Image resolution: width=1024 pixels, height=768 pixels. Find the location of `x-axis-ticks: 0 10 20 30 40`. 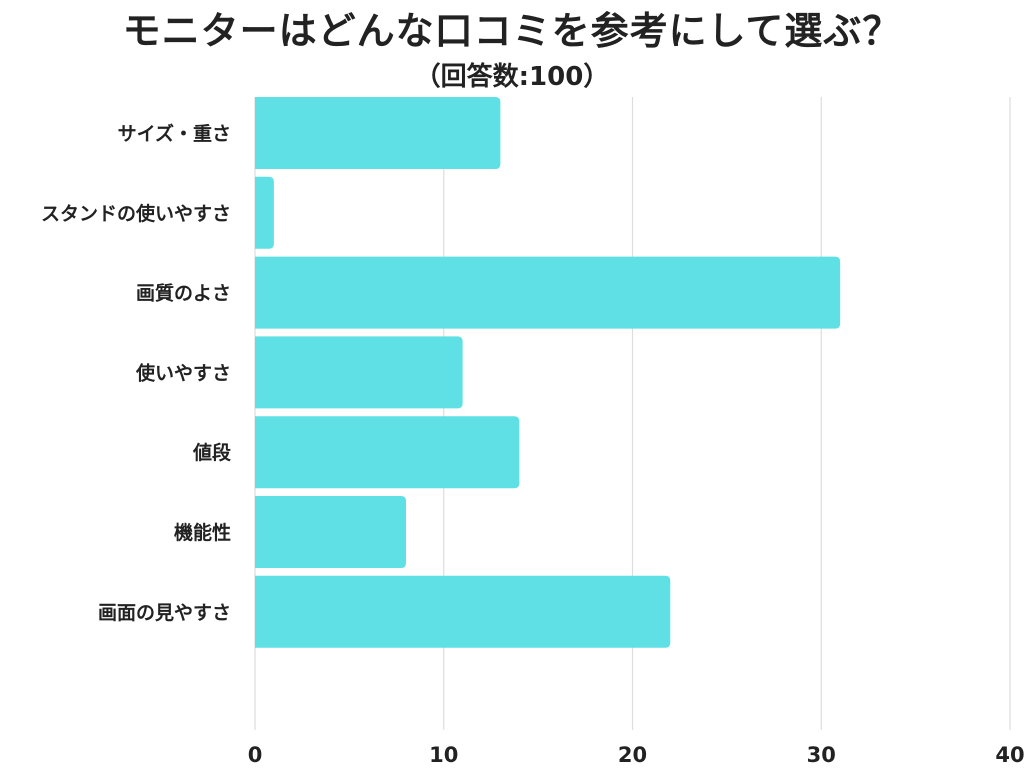

x-axis-ticks: 0 10 20 30 40 is located at coordinates (636, 755).